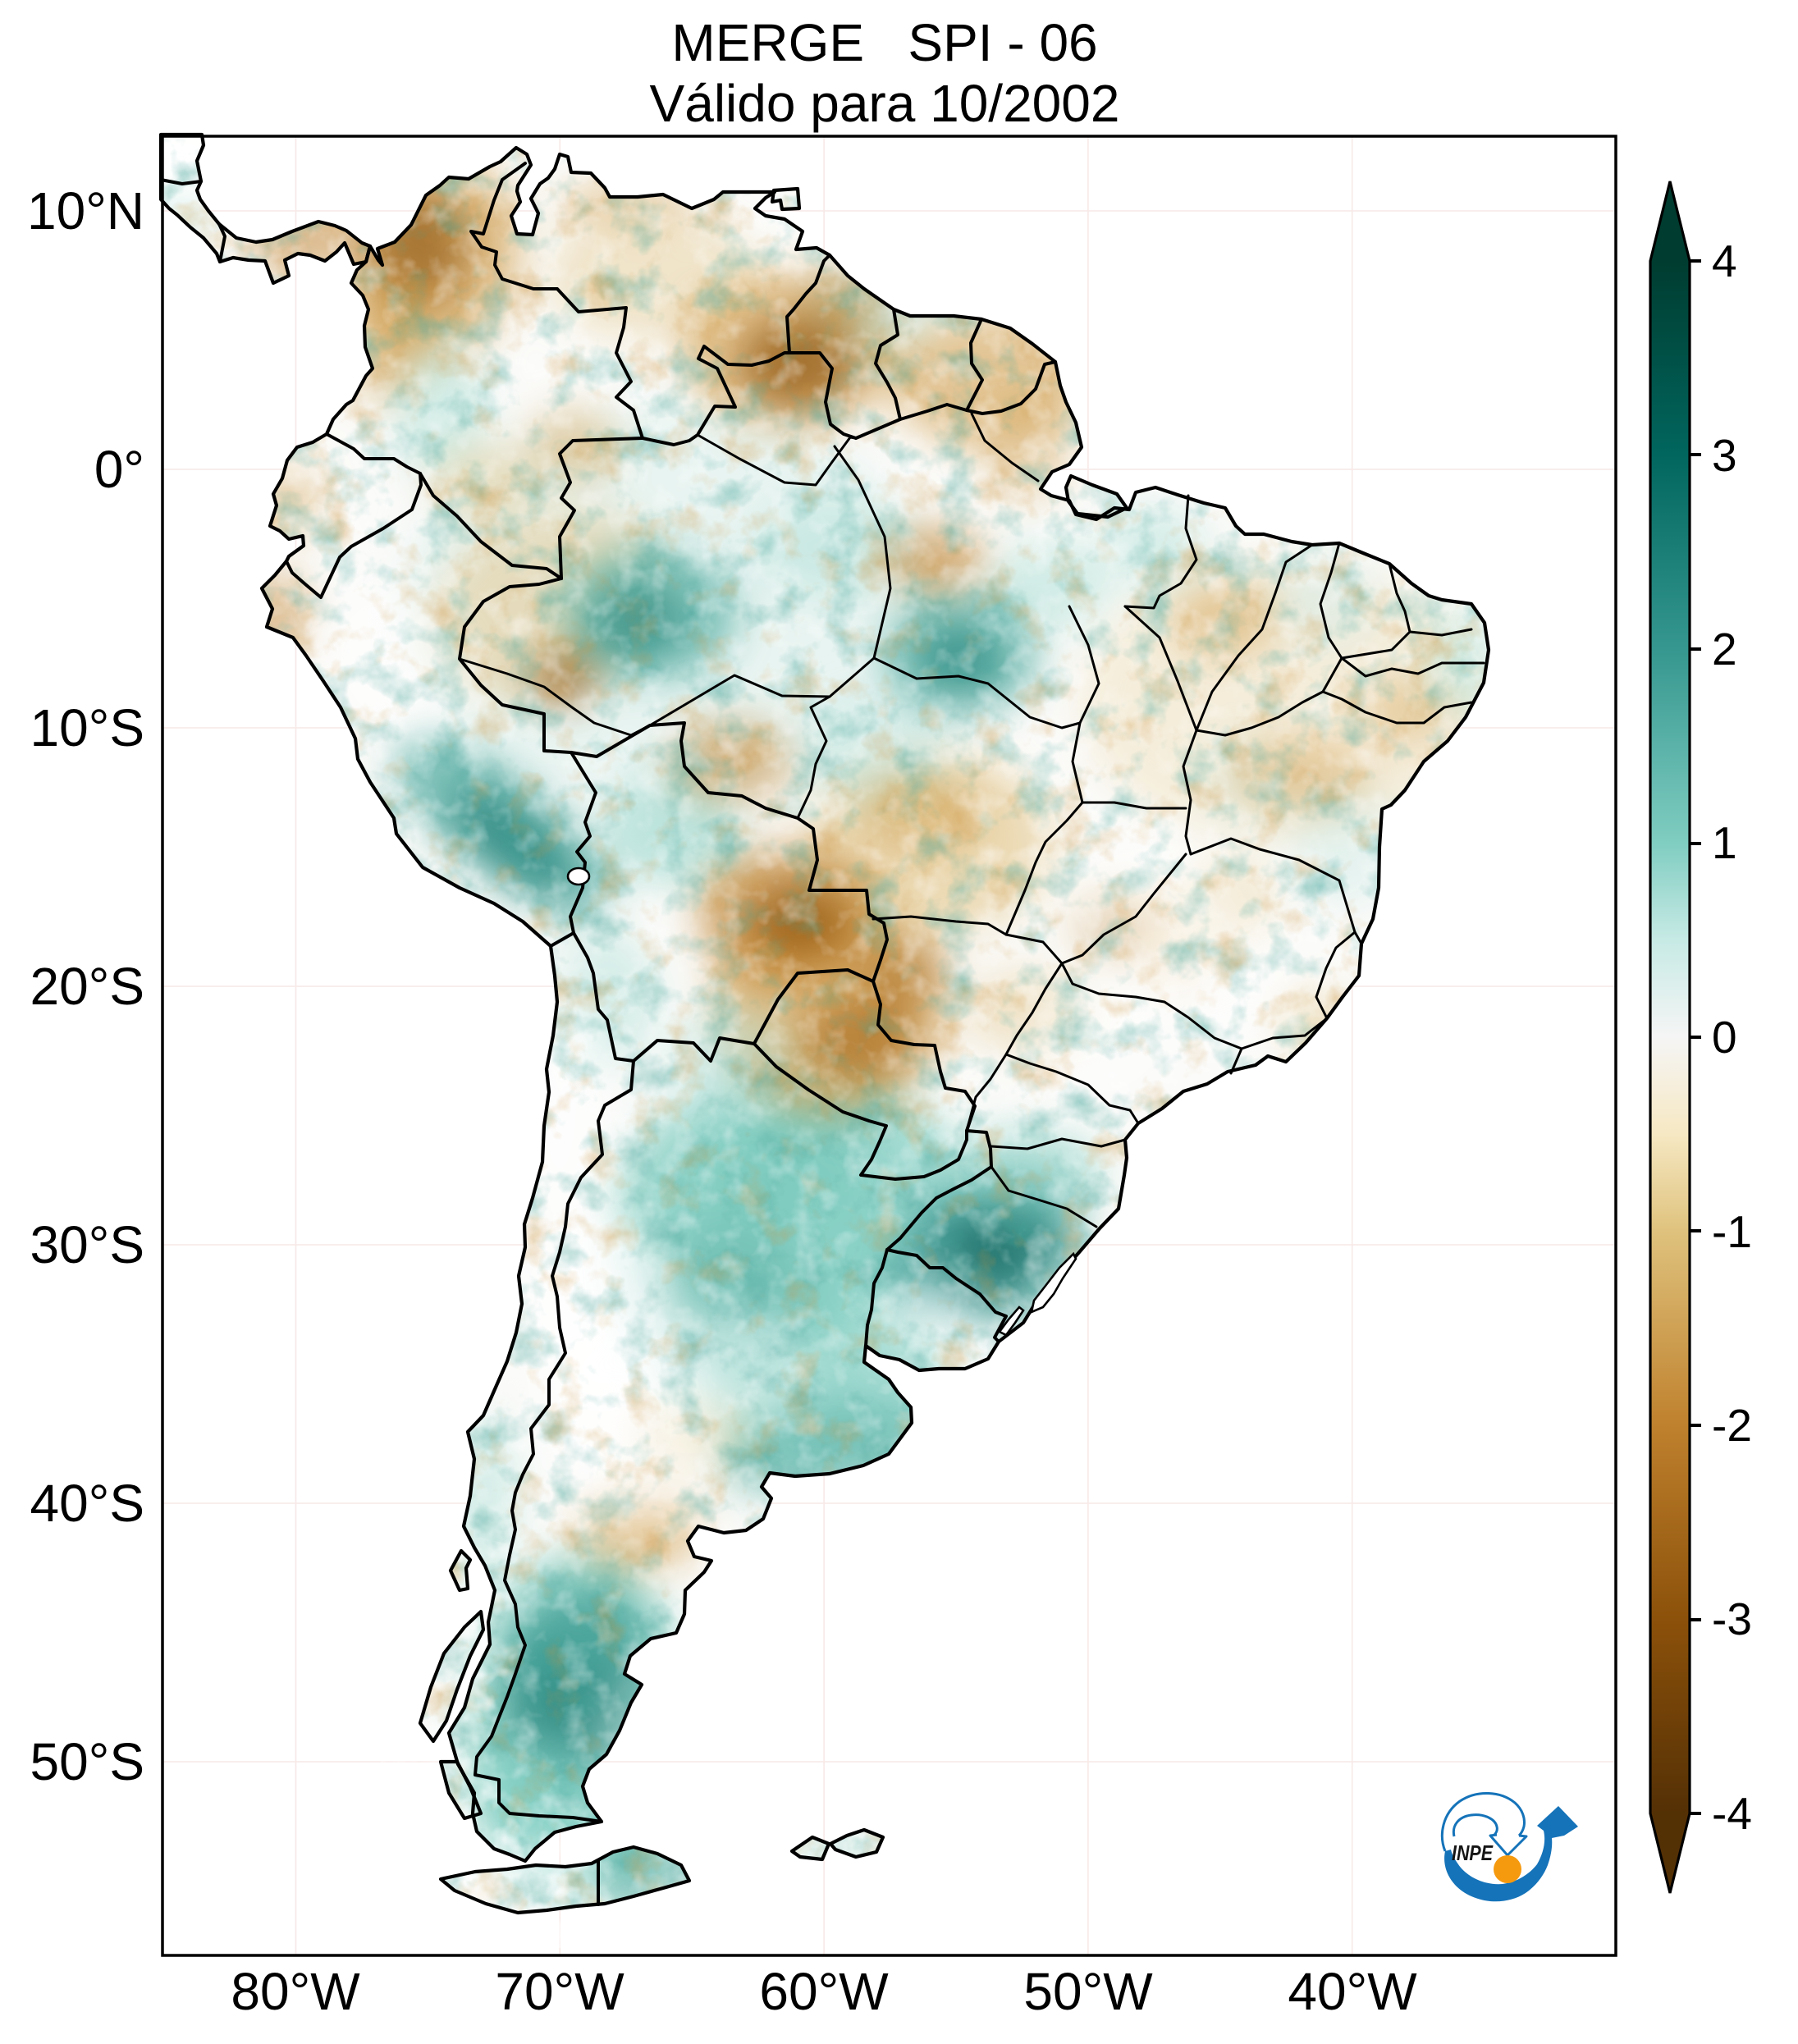  Describe the element at coordinates (1732, 1619) in the screenshot. I see `svg-text: -3` at that location.